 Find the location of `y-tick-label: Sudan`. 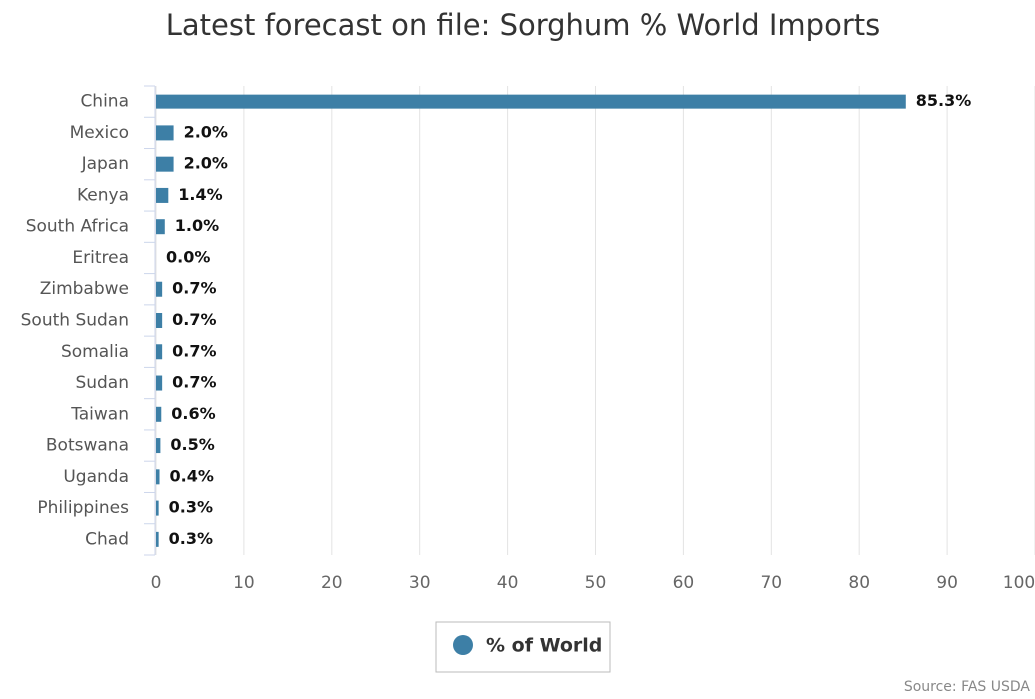

y-tick-label: Sudan is located at coordinates (102, 383).